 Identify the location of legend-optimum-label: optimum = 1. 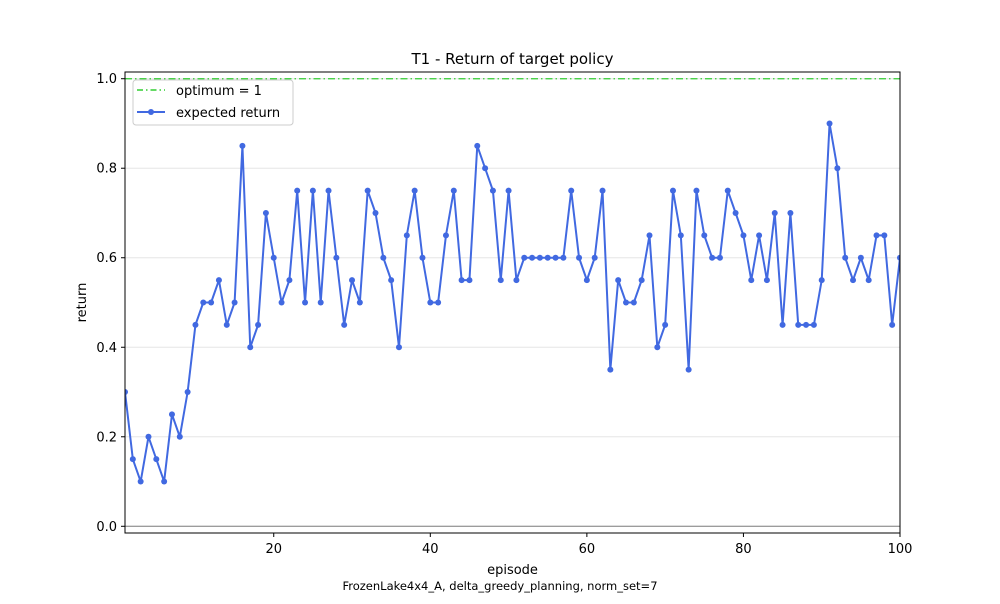
(219, 91).